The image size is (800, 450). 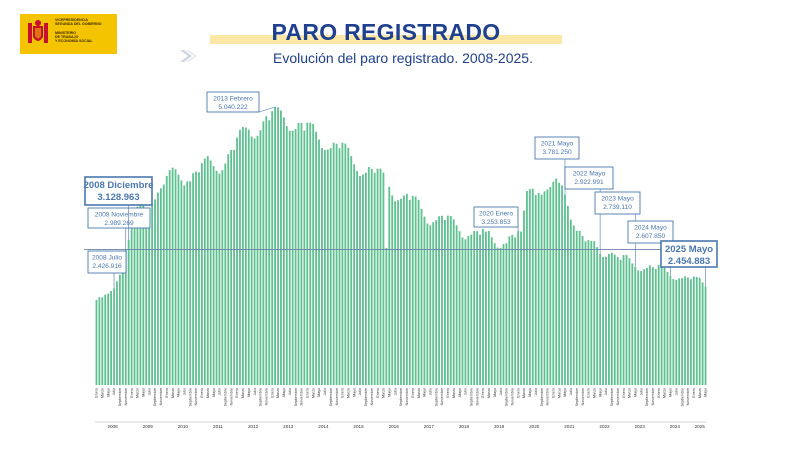 What do you see at coordinates (651, 236) in the screenshot?
I see `callout-value: 2.607.850` at bounding box center [651, 236].